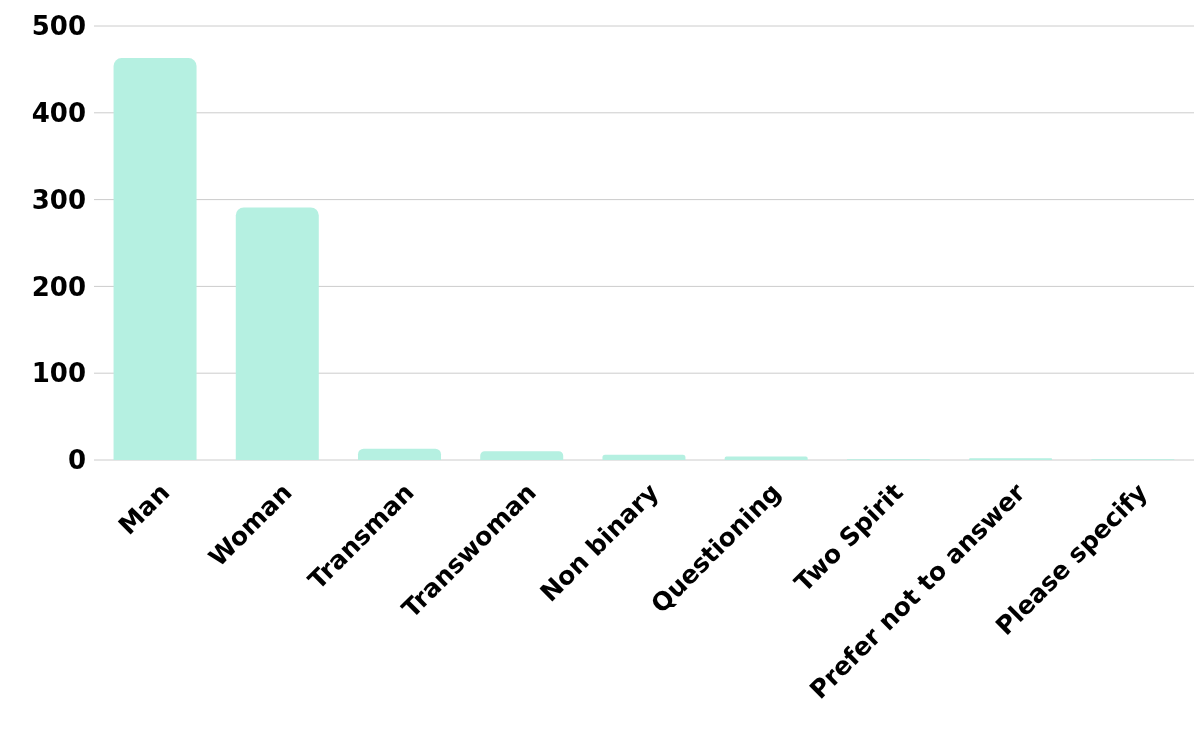  Describe the element at coordinates (58, 373) in the screenshot. I see `y-tick-label: 100` at that location.